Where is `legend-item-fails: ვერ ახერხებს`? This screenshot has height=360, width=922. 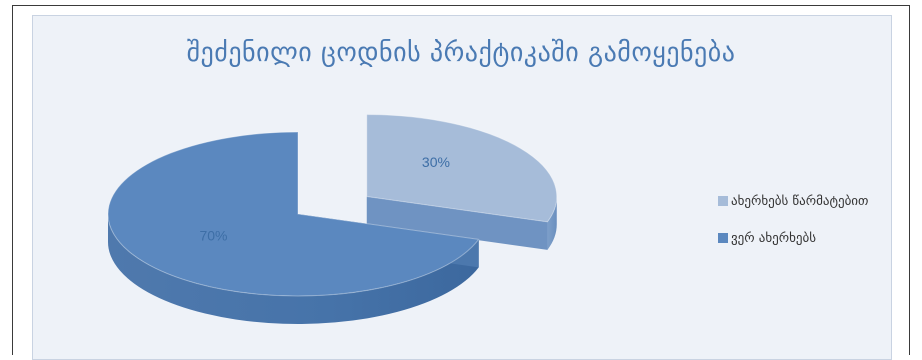
legend-item-fails: ვერ ახერხებს is located at coordinates (793, 238).